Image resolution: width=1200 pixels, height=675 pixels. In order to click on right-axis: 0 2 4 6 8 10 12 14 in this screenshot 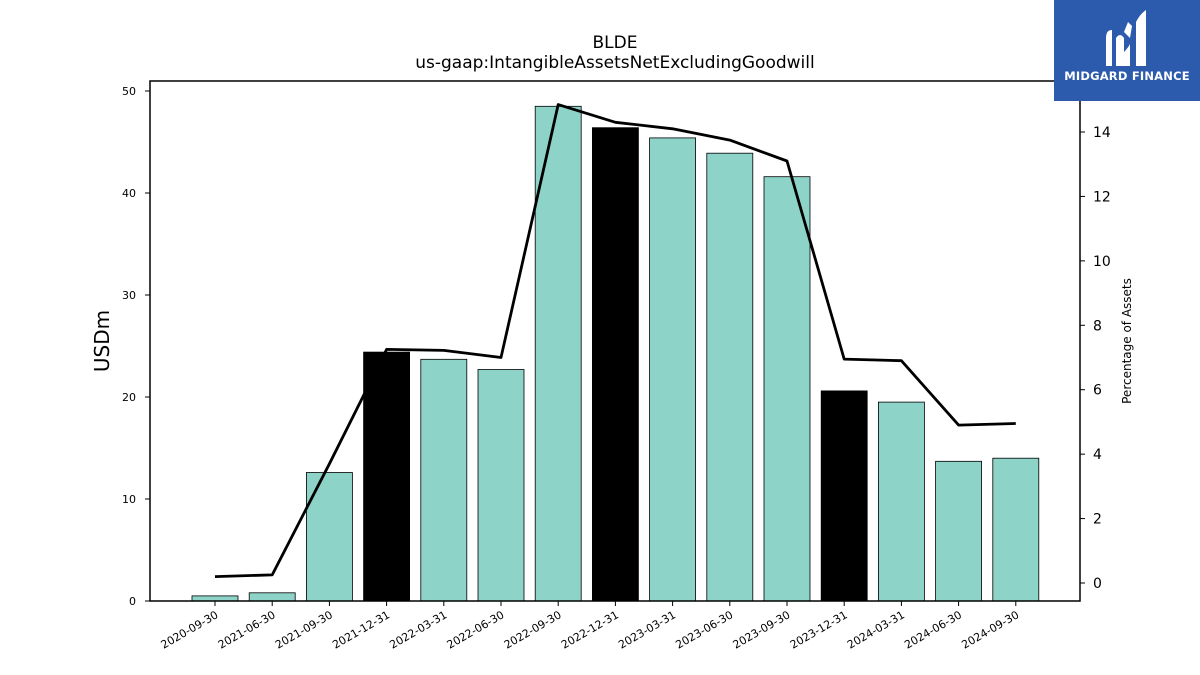, I will do `click(1095, 358)`.